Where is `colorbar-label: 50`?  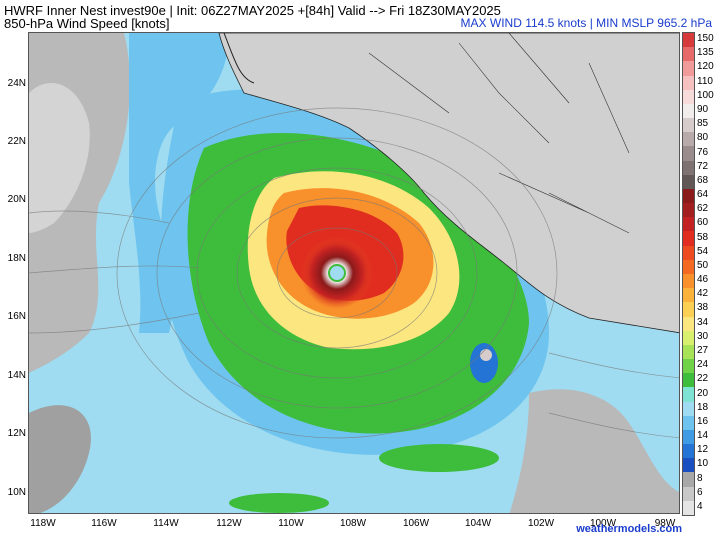
colorbar-label: 50 is located at coordinates (703, 265).